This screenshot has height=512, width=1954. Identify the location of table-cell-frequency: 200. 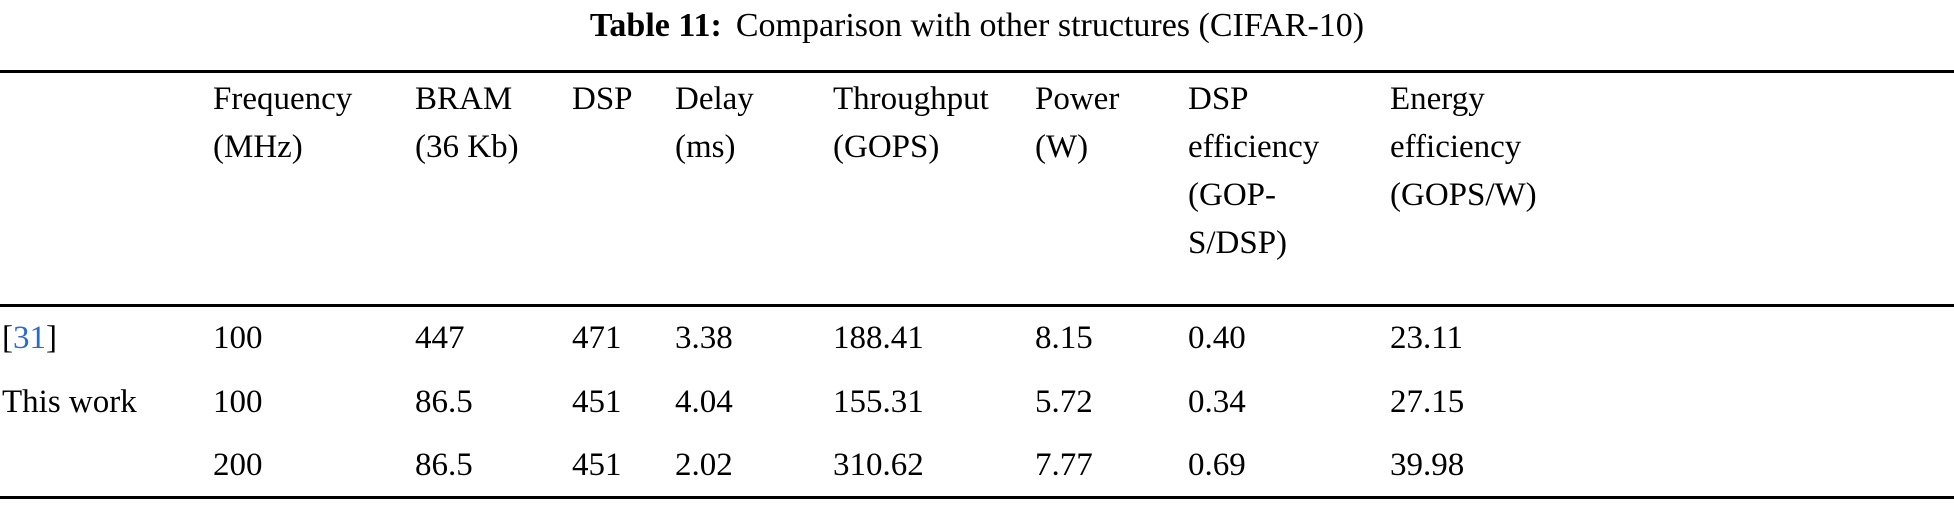
(238, 464).